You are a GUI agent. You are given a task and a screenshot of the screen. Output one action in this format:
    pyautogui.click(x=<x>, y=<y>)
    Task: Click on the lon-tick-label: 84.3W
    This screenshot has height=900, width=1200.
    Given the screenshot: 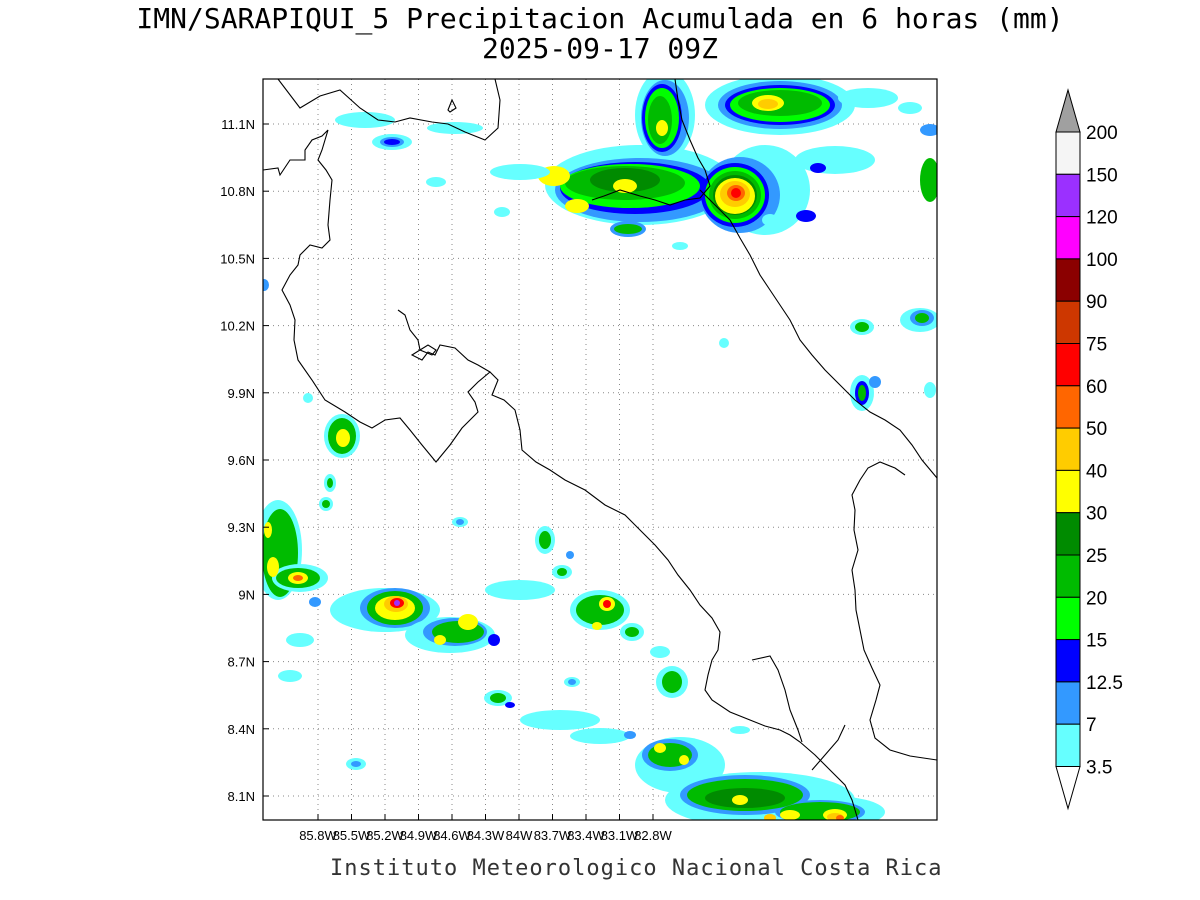 What is the action you would take?
    pyautogui.click(x=486, y=835)
    